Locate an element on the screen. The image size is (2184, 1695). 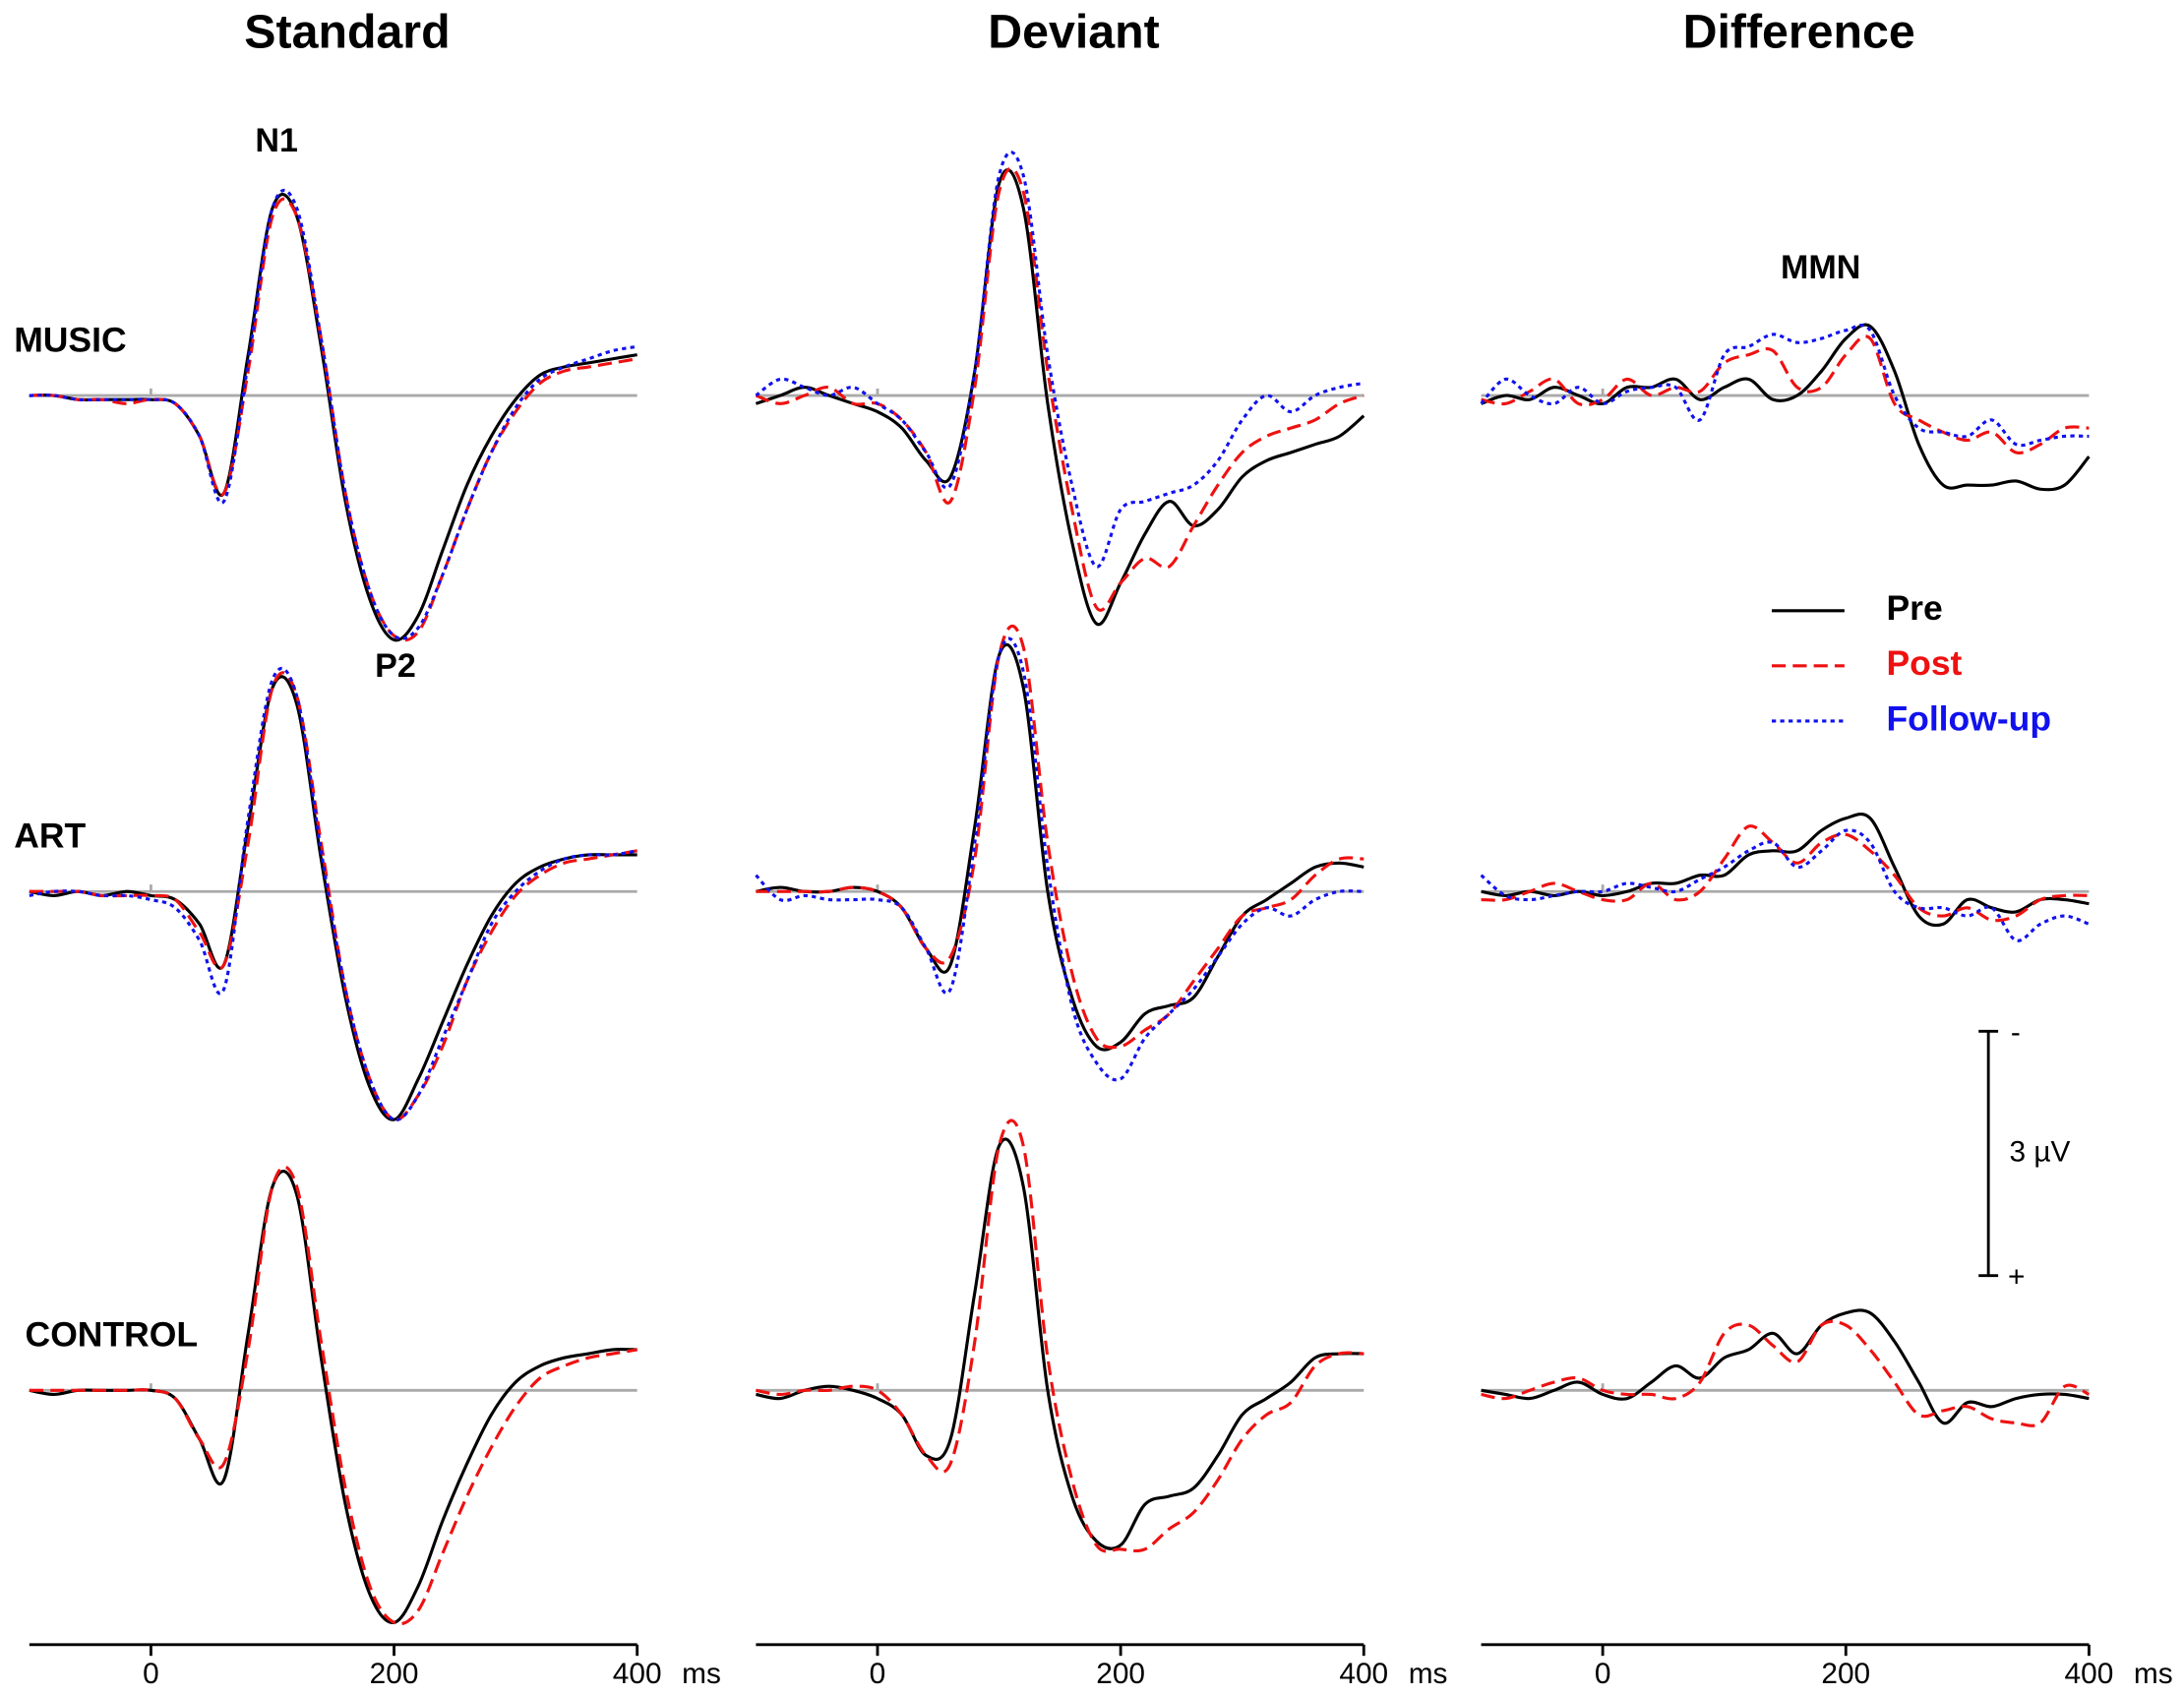
legend-label: Follow-up is located at coordinates (1968, 718).